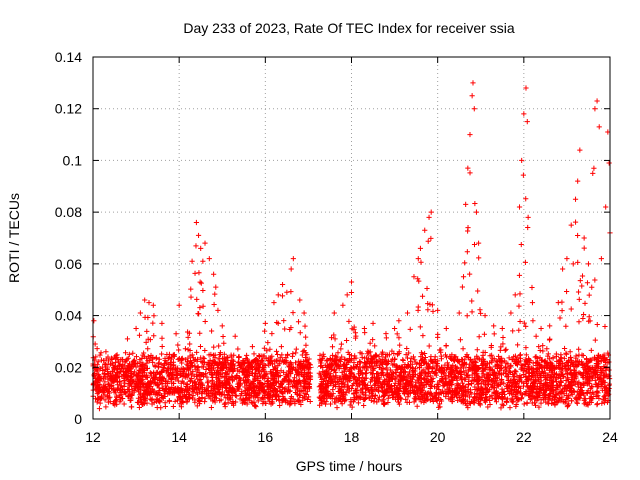 The width and height of the screenshot is (640, 480). Describe the element at coordinates (78, 419) in the screenshot. I see `y-tick-label: 0` at that location.